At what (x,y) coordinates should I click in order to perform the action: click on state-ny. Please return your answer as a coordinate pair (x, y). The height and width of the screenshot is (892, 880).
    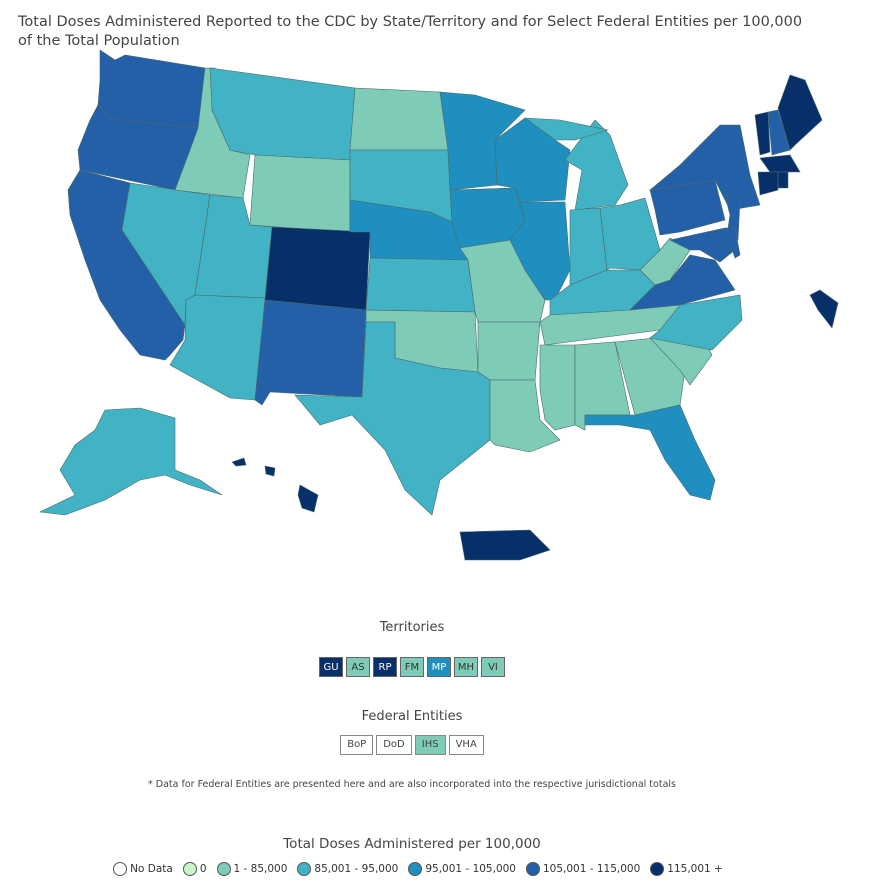
    Looking at the image, I should click on (704, 167).